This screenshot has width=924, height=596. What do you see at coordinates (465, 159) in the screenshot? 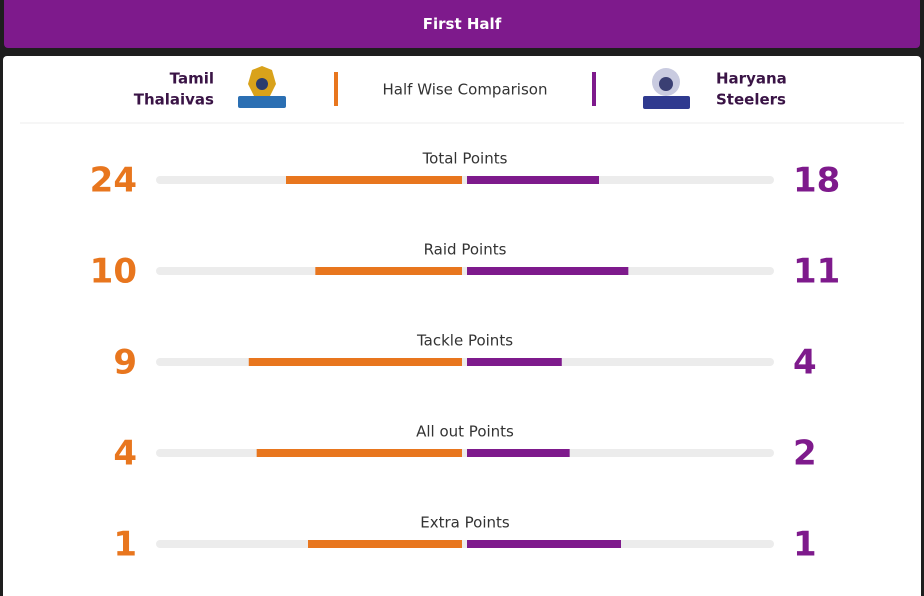
I see `stat-label: Total Points` at bounding box center [465, 159].